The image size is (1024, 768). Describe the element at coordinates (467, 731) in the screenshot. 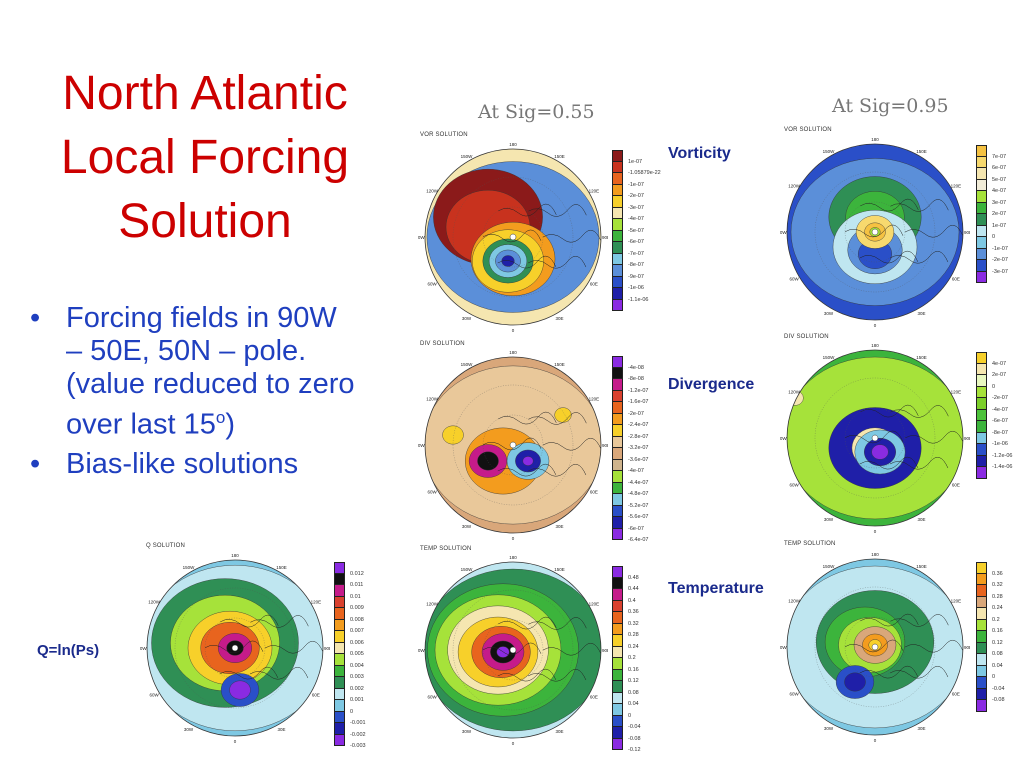

I see `longitude-label: 30W` at that location.